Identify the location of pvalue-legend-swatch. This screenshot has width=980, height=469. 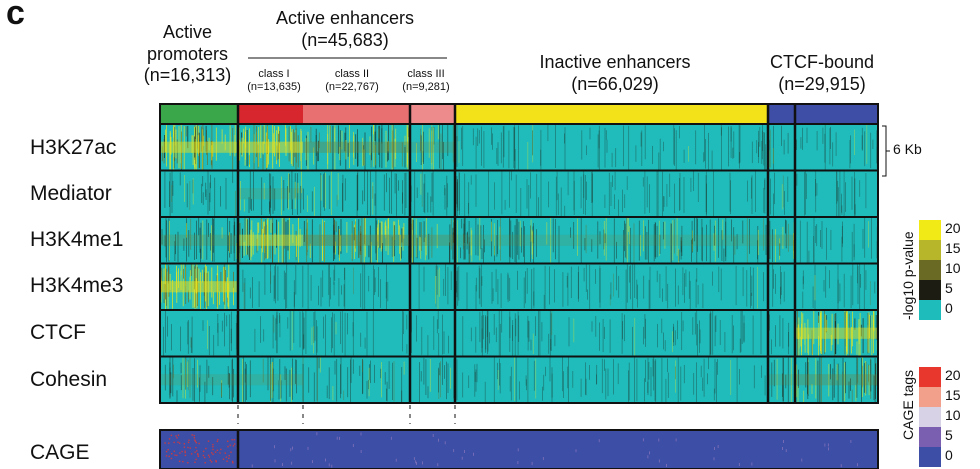
(930, 230).